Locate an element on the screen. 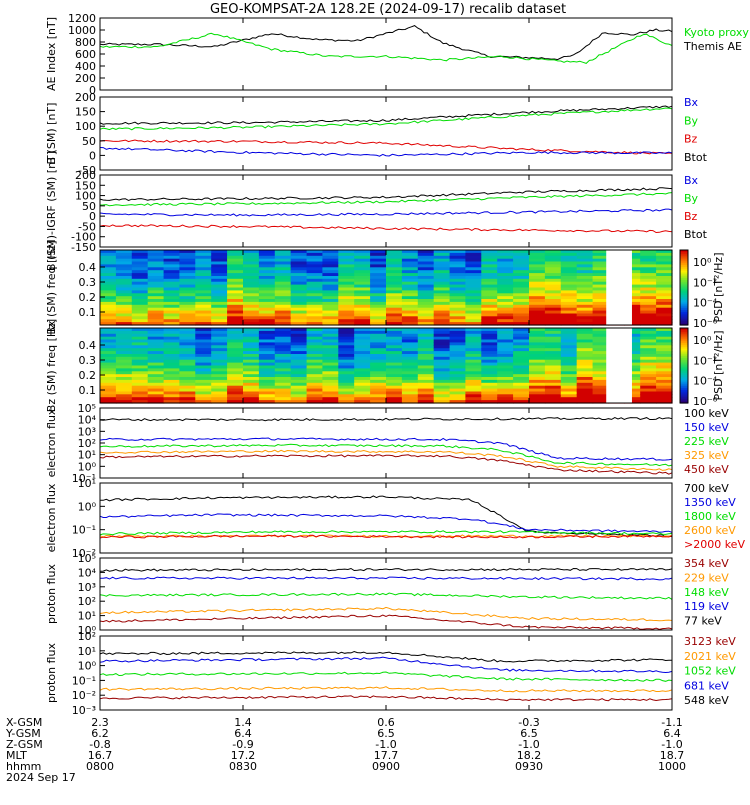  legend-p_flux_high-2021-kev: 2021 keV is located at coordinates (710, 656).